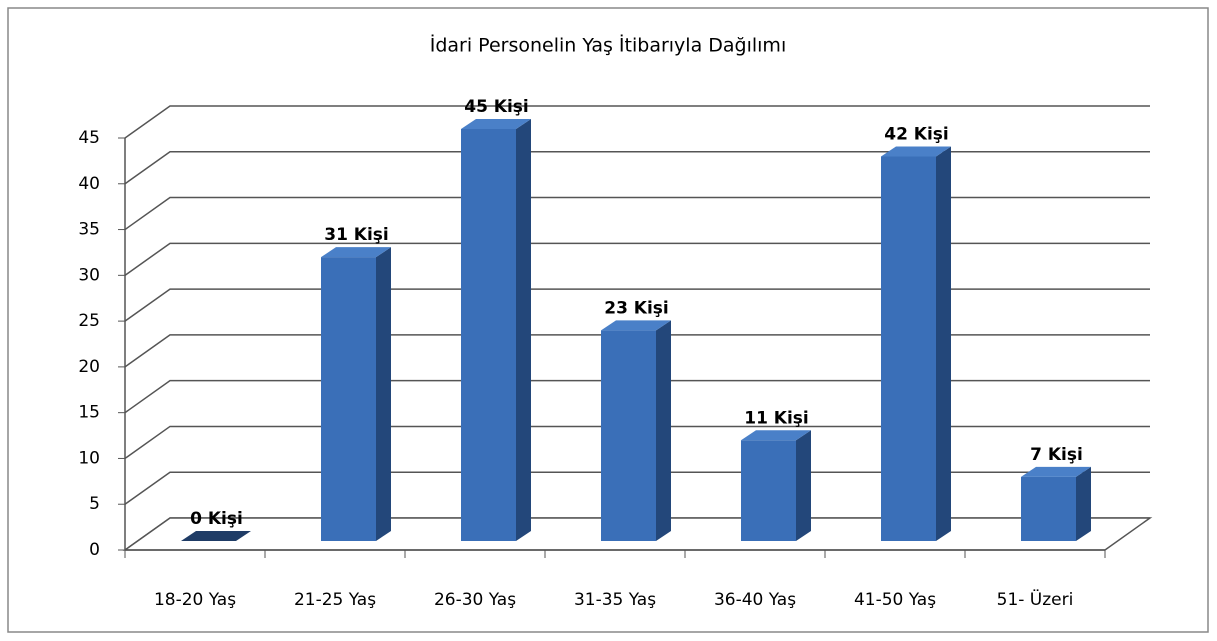 This screenshot has width=1217, height=641. What do you see at coordinates (89, 413) in the screenshot?
I see `y-tick-label: 15` at bounding box center [89, 413].